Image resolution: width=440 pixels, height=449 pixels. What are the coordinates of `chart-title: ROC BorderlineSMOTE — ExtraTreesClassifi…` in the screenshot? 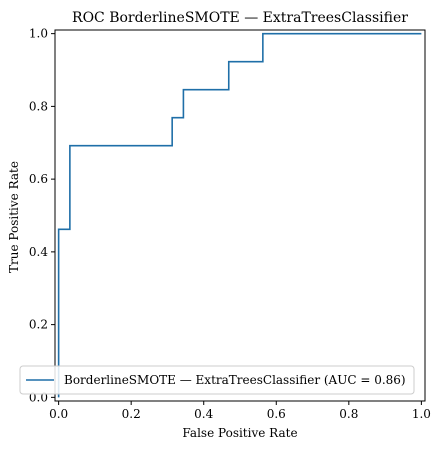 It's located at (240, 18).